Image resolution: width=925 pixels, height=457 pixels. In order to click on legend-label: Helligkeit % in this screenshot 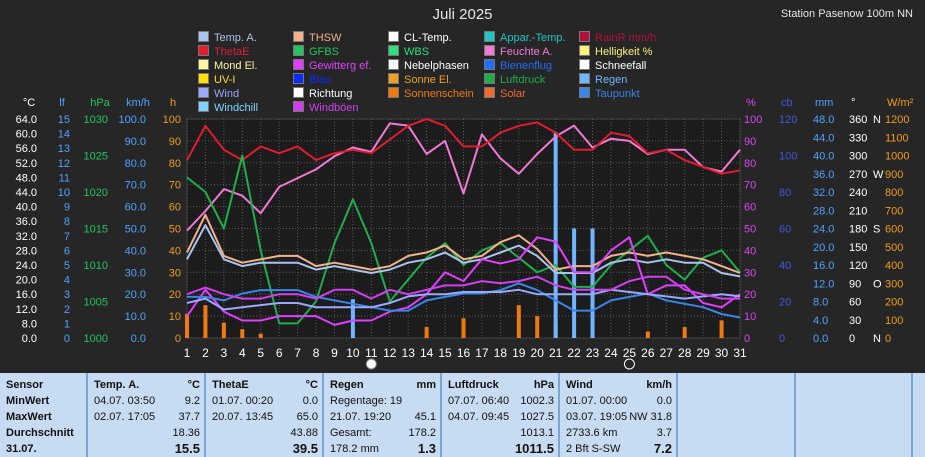, I will do `click(624, 52)`.